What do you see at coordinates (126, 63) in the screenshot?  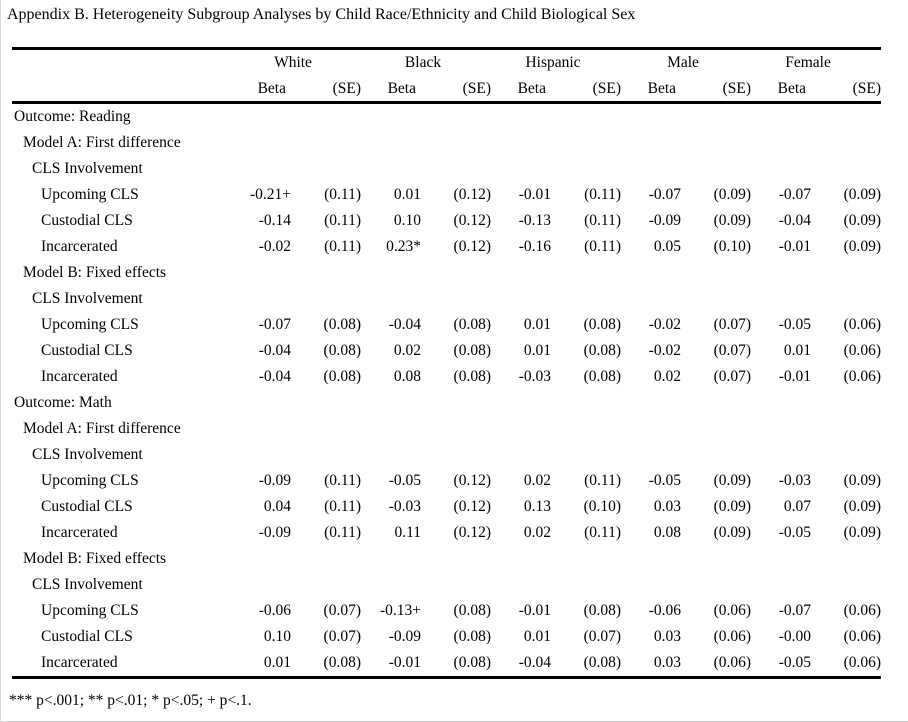 I see `label-column-header` at bounding box center [126, 63].